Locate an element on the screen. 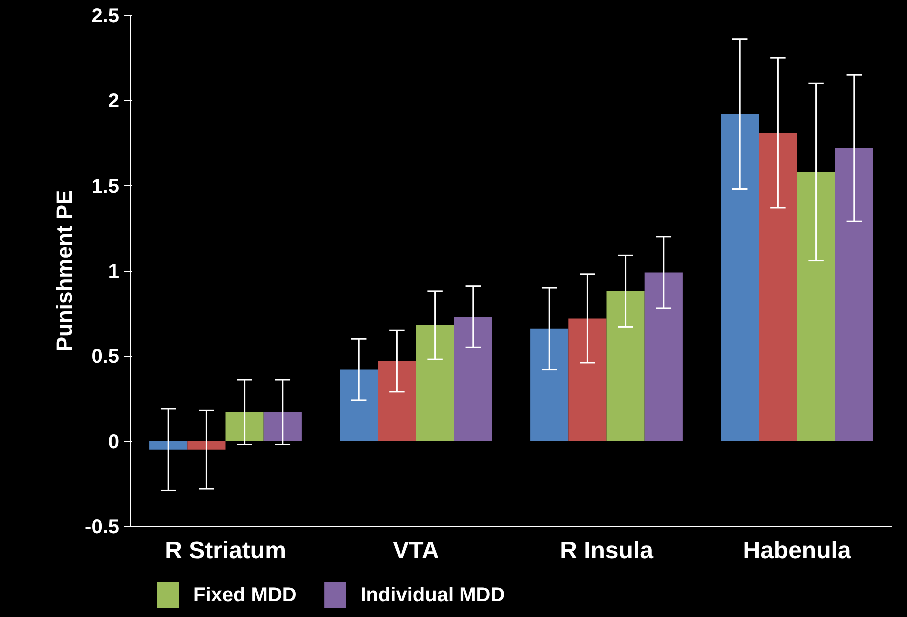 The height and width of the screenshot is (617, 907). y-tick-label: -0.5 is located at coordinates (102, 527).